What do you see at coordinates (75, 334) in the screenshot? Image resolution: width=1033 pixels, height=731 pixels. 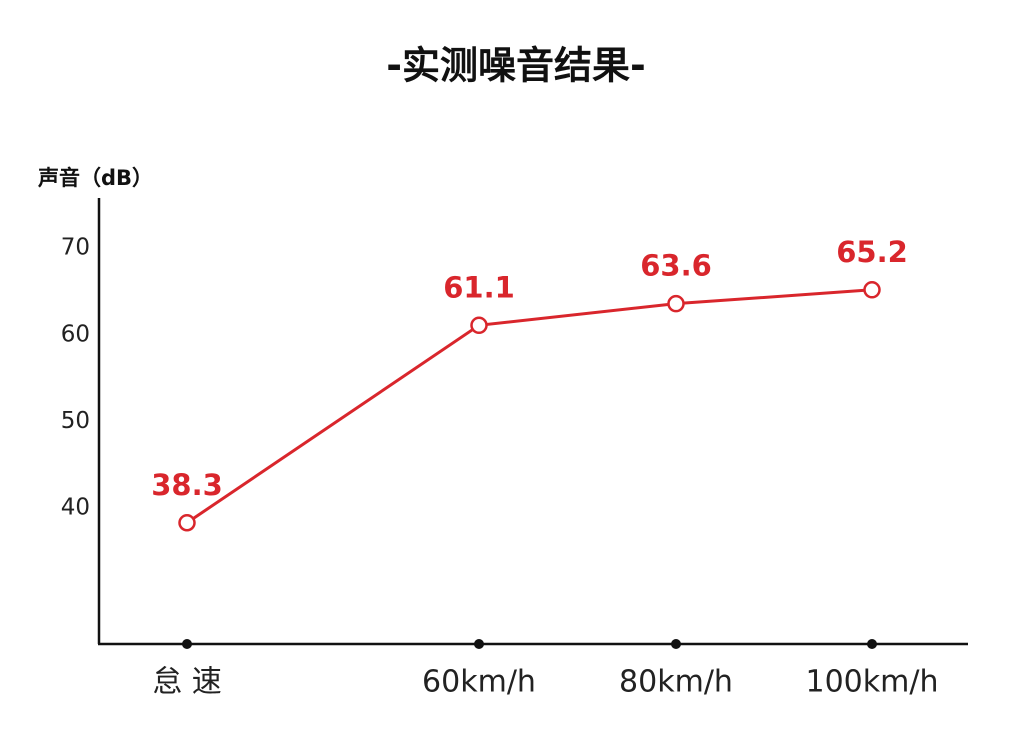 I see `y-tick-label: 60` at bounding box center [75, 334].